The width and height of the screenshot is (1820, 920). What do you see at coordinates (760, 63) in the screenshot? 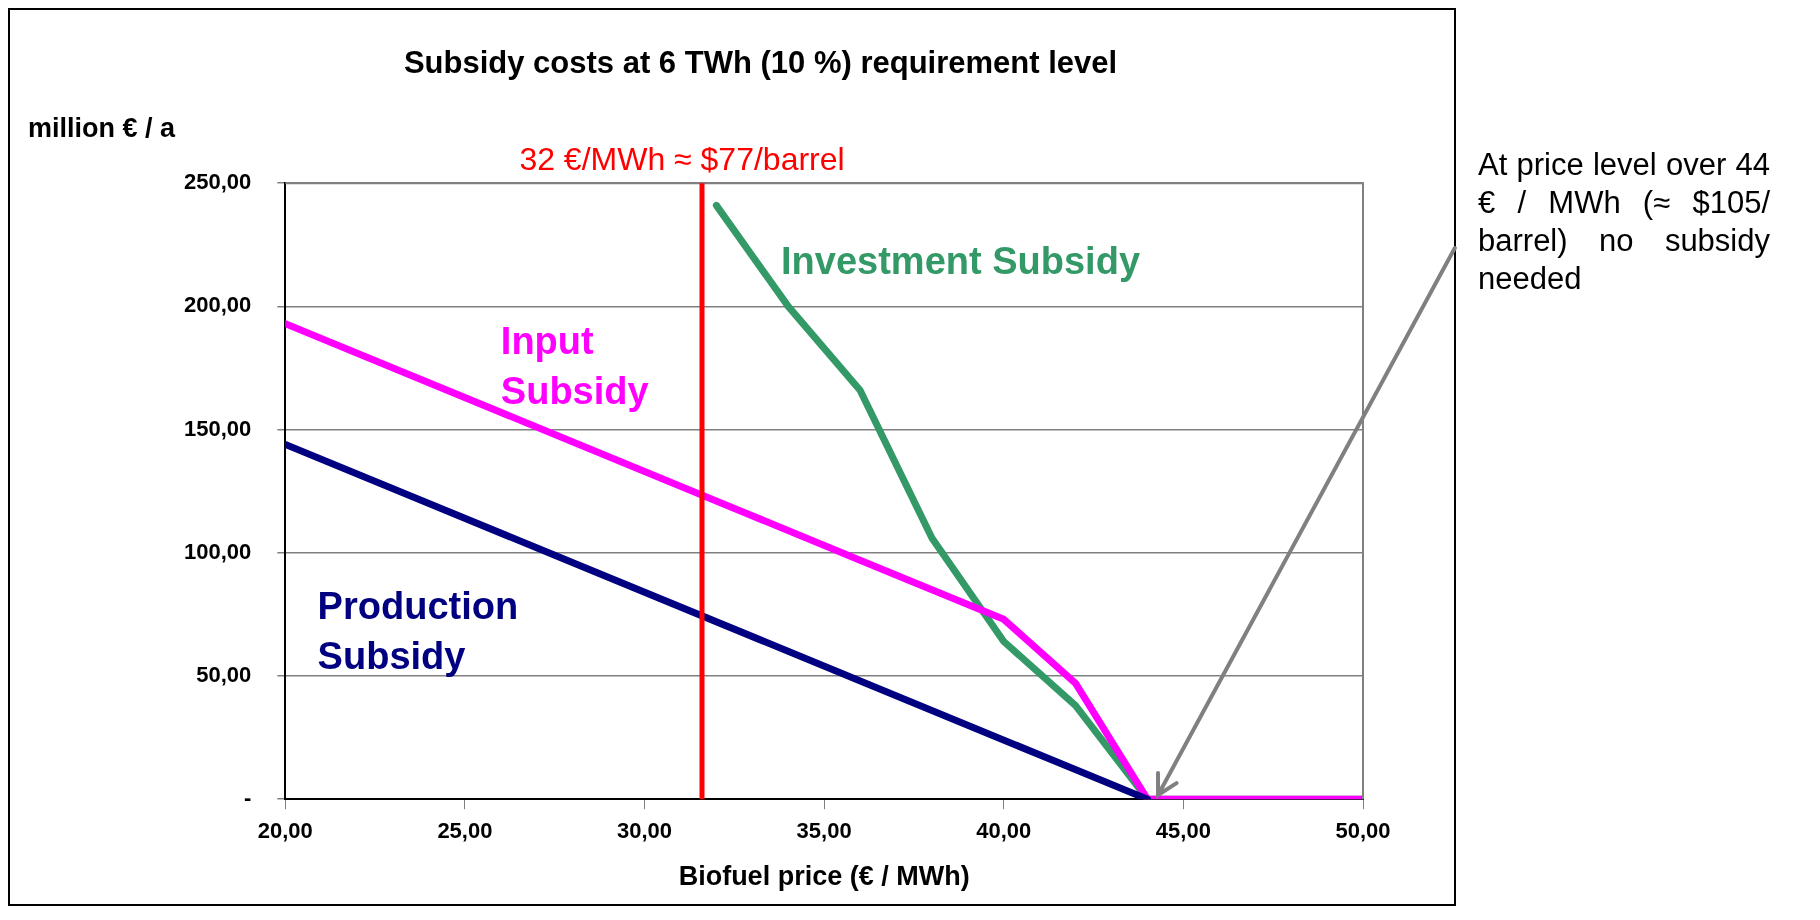
I see `chart-title: Subsidy costs at 6 TWh (10 %) requirement level` at bounding box center [760, 63].